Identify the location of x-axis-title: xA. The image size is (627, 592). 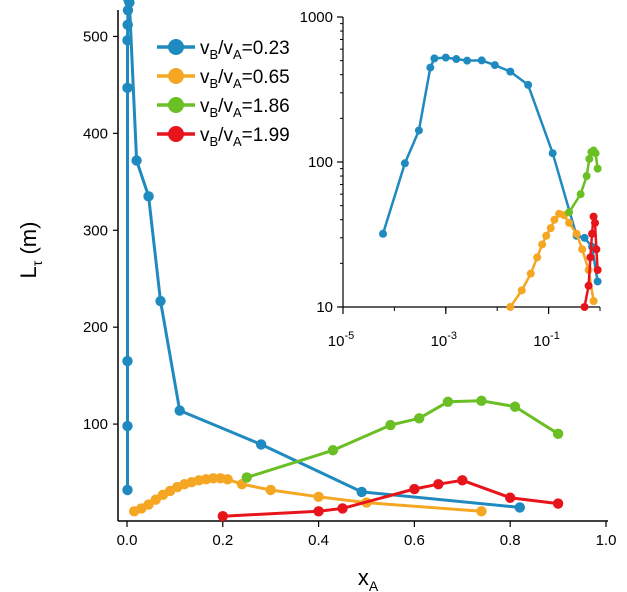
(368, 578).